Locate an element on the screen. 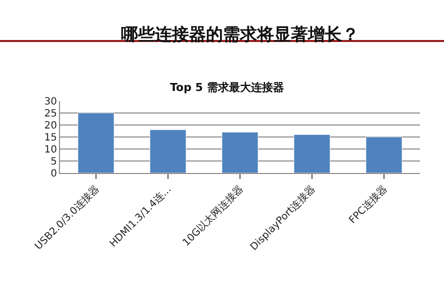 This screenshot has height=289, width=444. chart-title: 哪些连接器的需求将显著增长？ is located at coordinates (240, 35).